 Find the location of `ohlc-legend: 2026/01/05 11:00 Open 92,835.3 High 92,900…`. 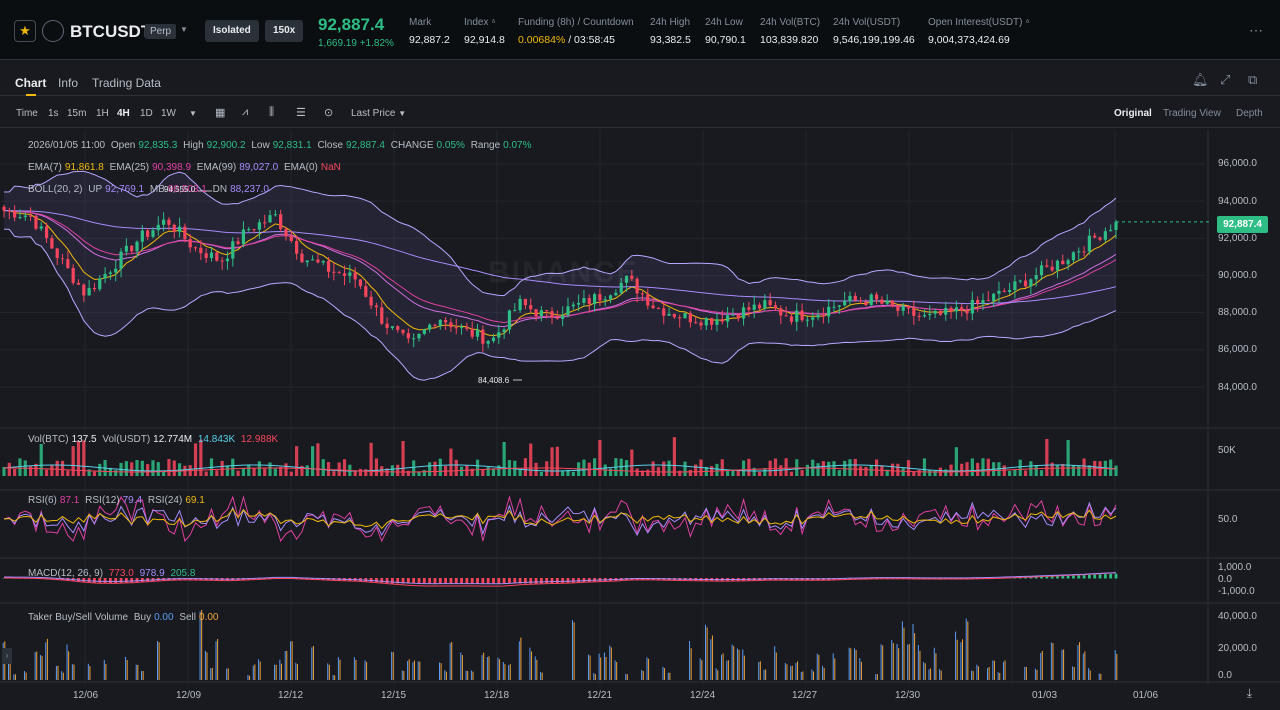

ohlc-legend: 2026/01/05 11:00 Open 92,835.3 High 92,900… is located at coordinates (281, 145).